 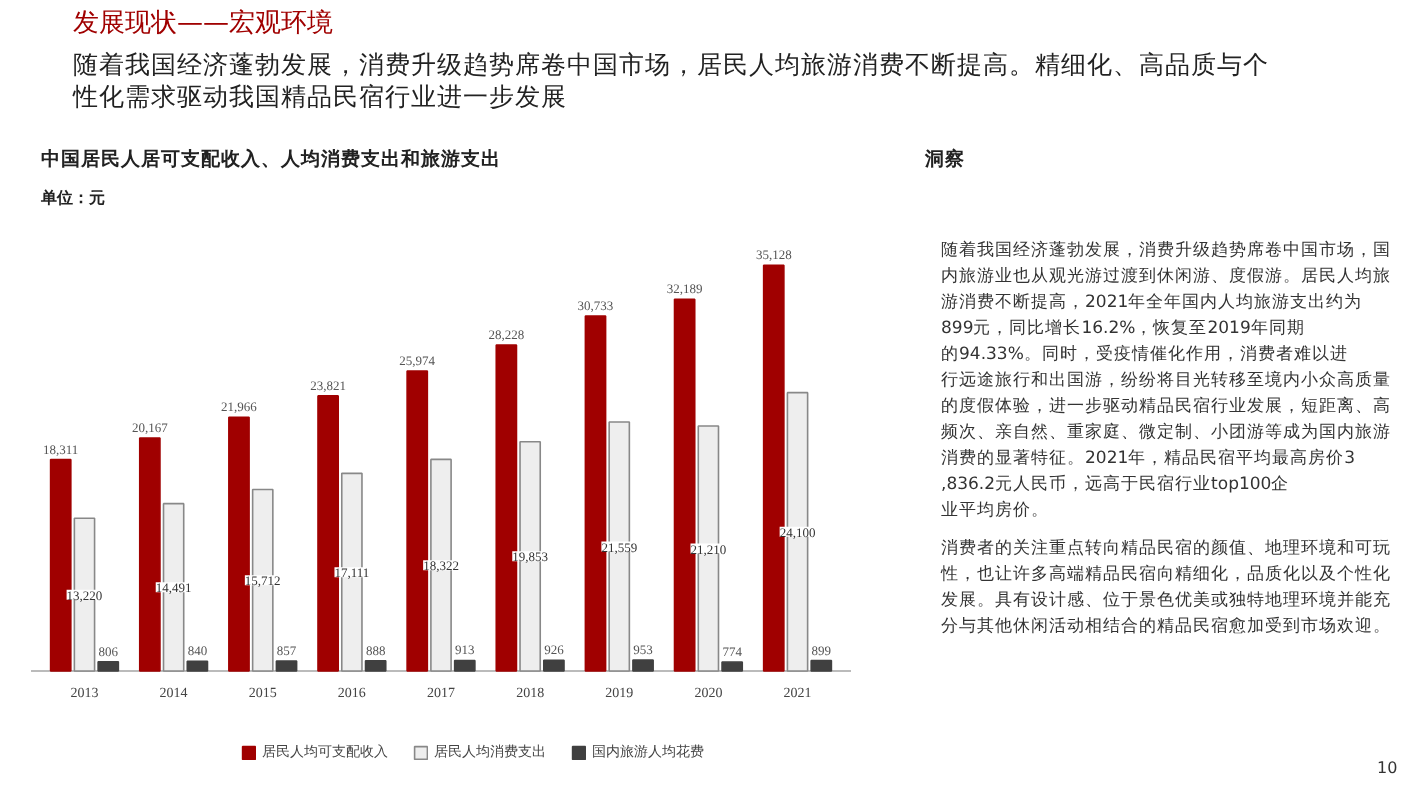 I want to click on text: 10, so click(x=1387, y=768).